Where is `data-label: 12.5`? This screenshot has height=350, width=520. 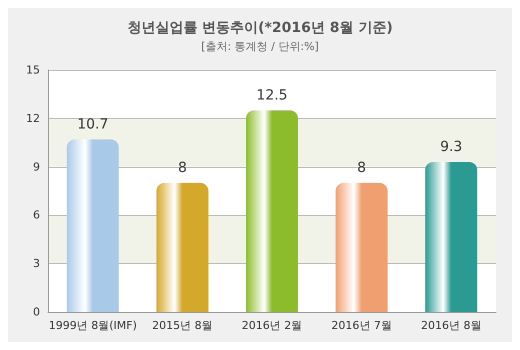 data-label: 12.5 is located at coordinates (272, 95).